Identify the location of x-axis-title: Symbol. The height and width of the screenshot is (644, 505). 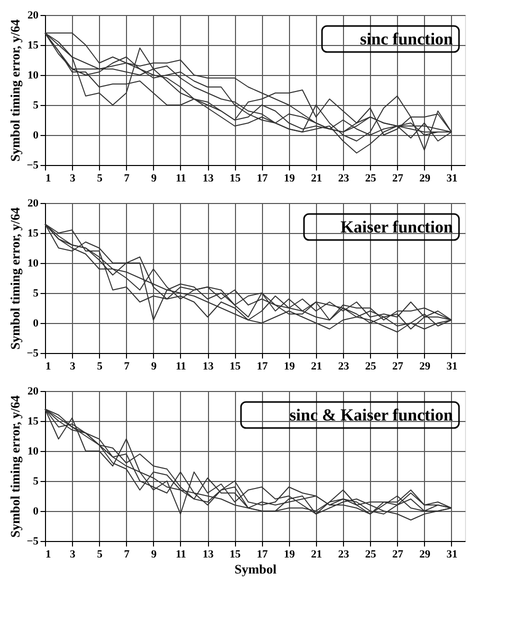
(255, 569).